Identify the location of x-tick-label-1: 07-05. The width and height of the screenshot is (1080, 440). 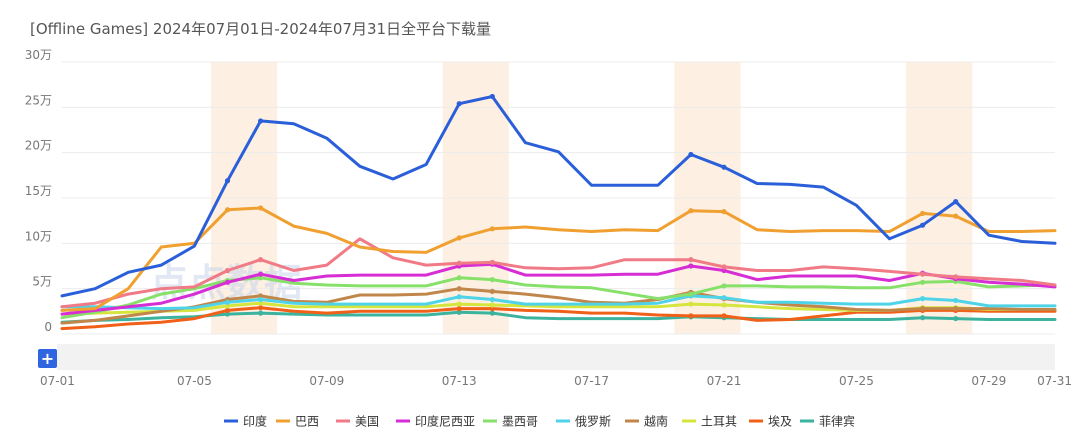
(194, 381).